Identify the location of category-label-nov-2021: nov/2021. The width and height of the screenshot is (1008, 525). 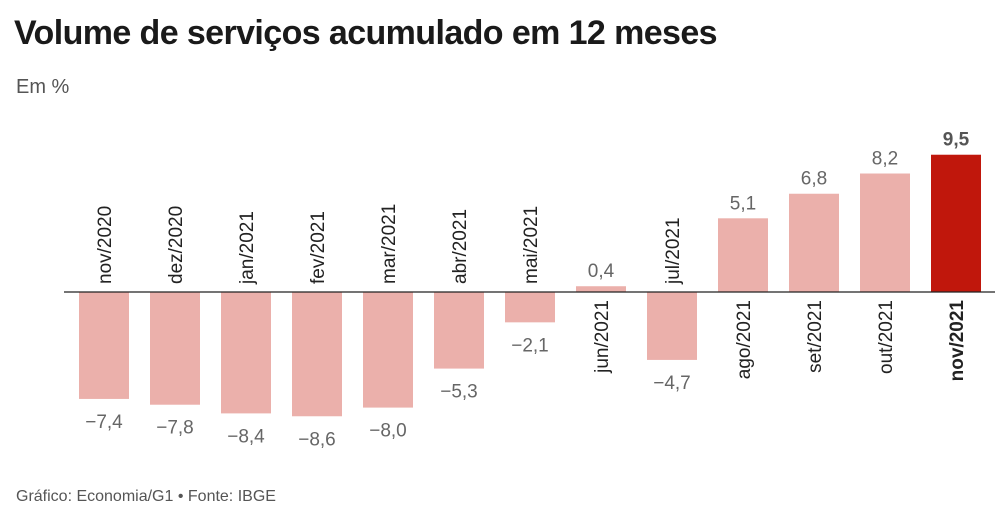
(957, 341).